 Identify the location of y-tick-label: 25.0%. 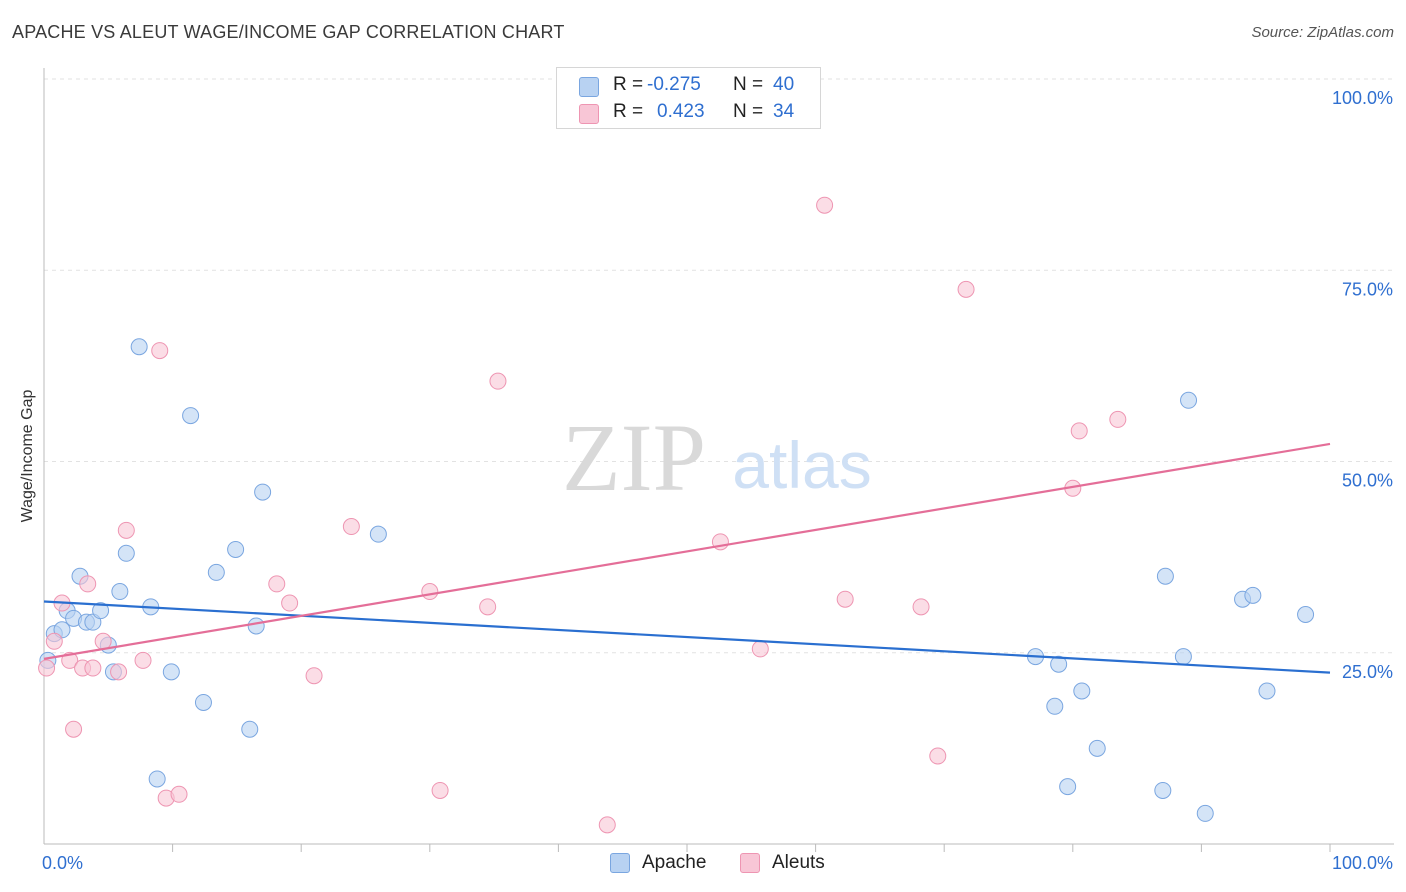
(1367, 672).